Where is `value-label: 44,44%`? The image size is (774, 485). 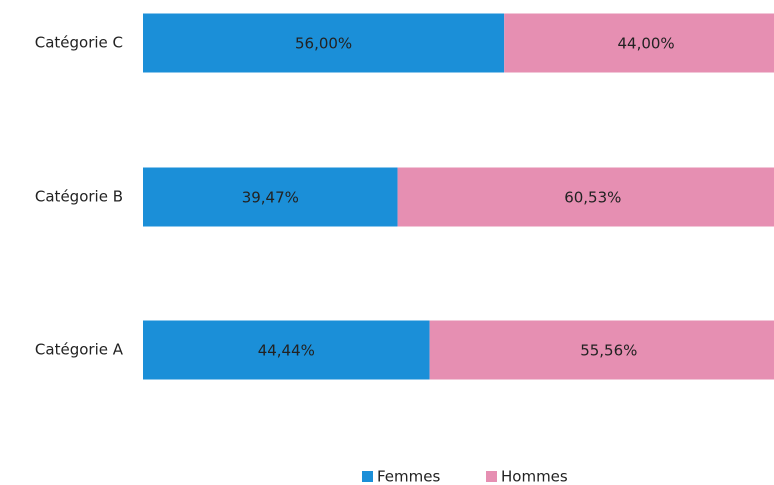
value-label: 44,44% is located at coordinates (286, 351).